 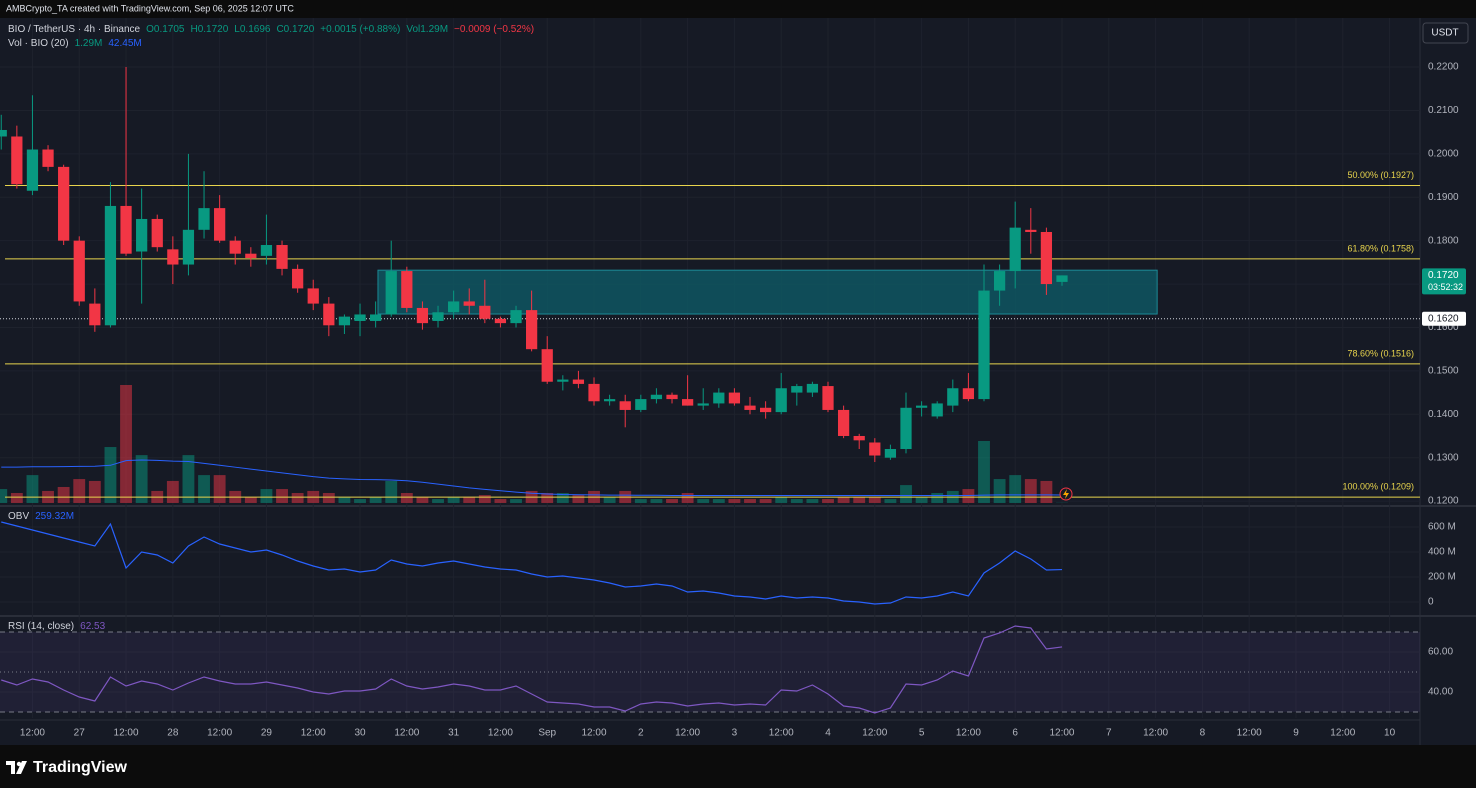 What do you see at coordinates (80, 767) in the screenshot?
I see `brand-name: TradingView` at bounding box center [80, 767].